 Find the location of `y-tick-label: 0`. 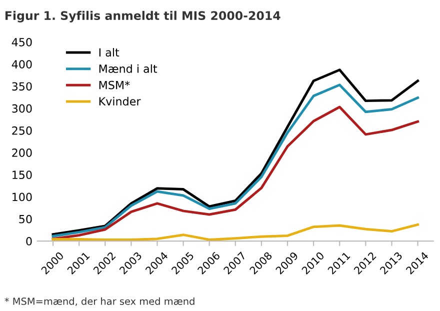

y-tick-label: 0 is located at coordinates (29, 241).